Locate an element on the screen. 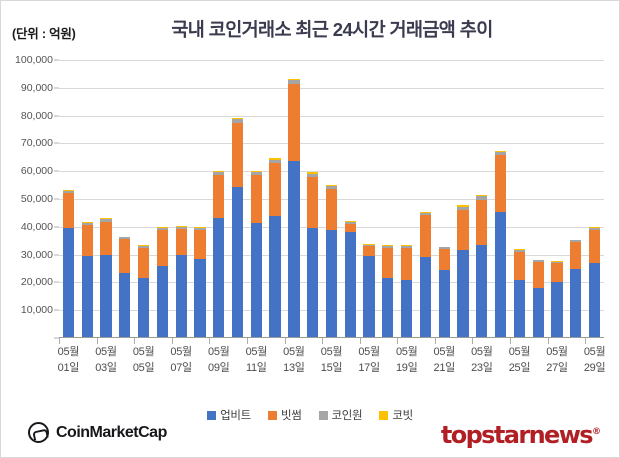  legend-item-3: 코빗 is located at coordinates (396, 415).